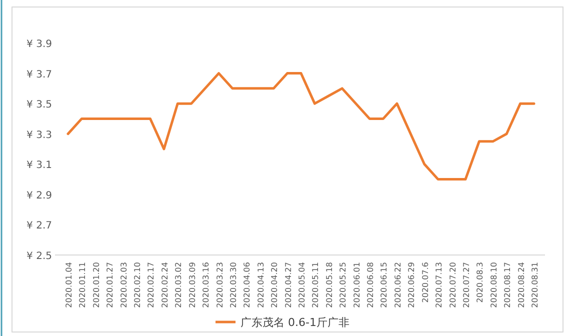 This screenshot has height=336, width=570. Describe the element at coordinates (39, 74) in the screenshot. I see `y-tick-label: ¥ 3.7` at that location.